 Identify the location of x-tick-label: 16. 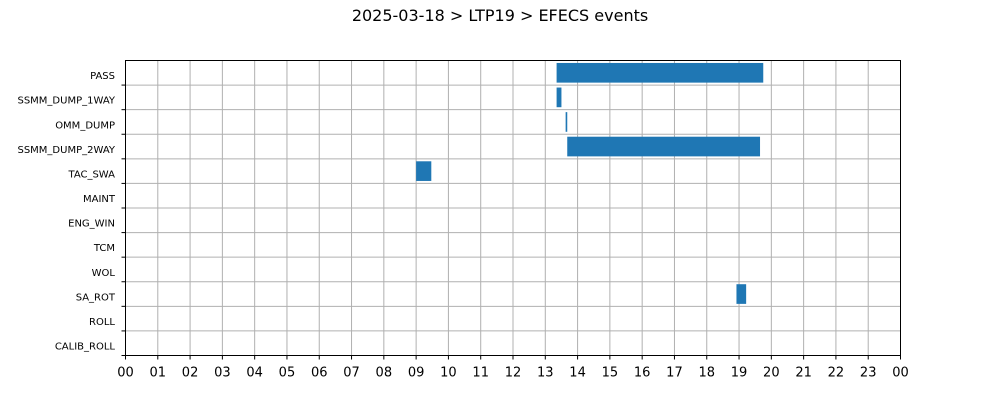
(642, 373).